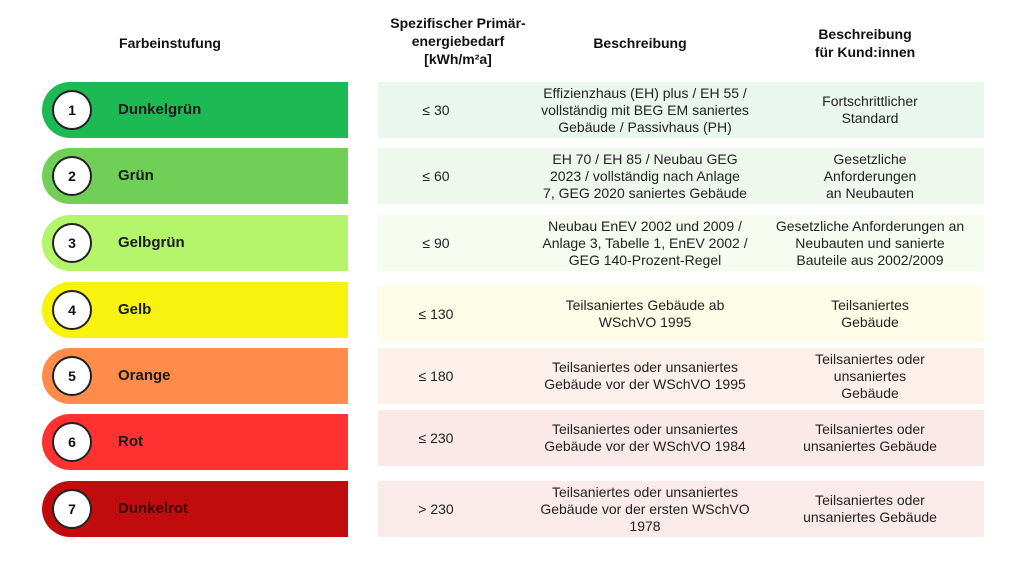 The width and height of the screenshot is (1024, 576). What do you see at coordinates (135, 309) in the screenshot?
I see `class-label: Gelb` at bounding box center [135, 309].